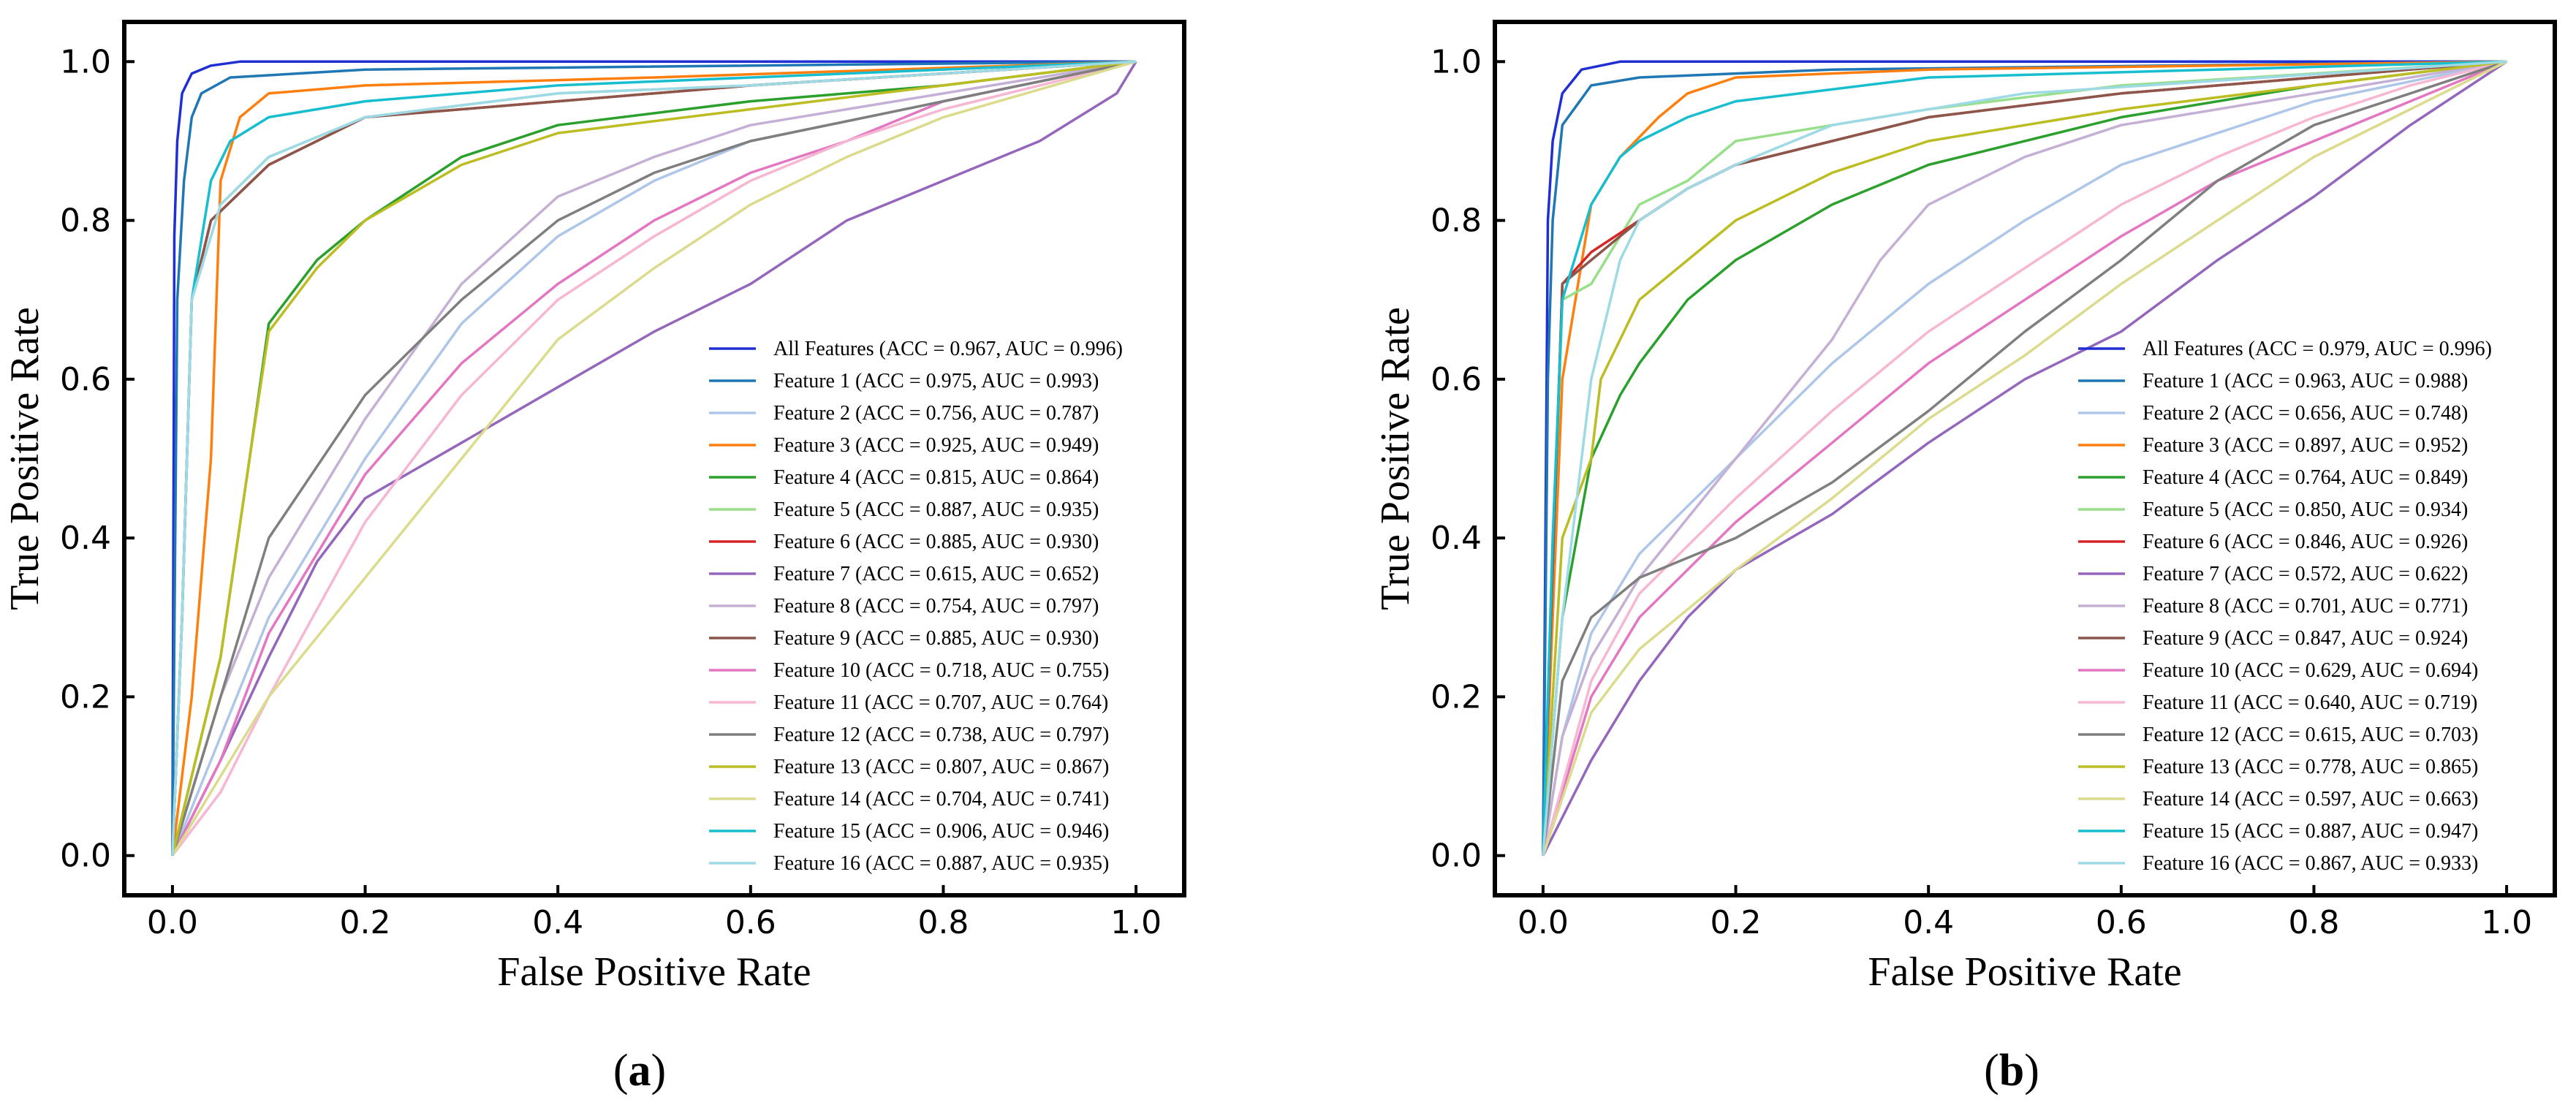 Image resolution: width=2576 pixels, height=1116 pixels. I want to click on legend-entry: Feature 4 (ACC = 0.764, AUC = 0.849), so click(2305, 477).